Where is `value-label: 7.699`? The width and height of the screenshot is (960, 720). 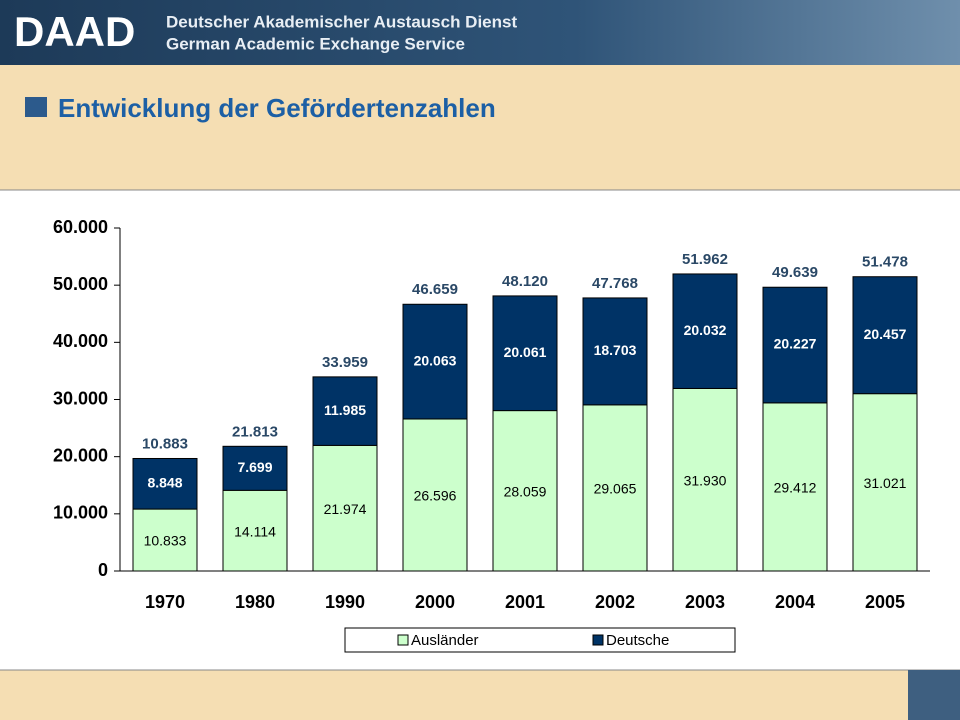
value-label: 7.699 is located at coordinates (254, 467).